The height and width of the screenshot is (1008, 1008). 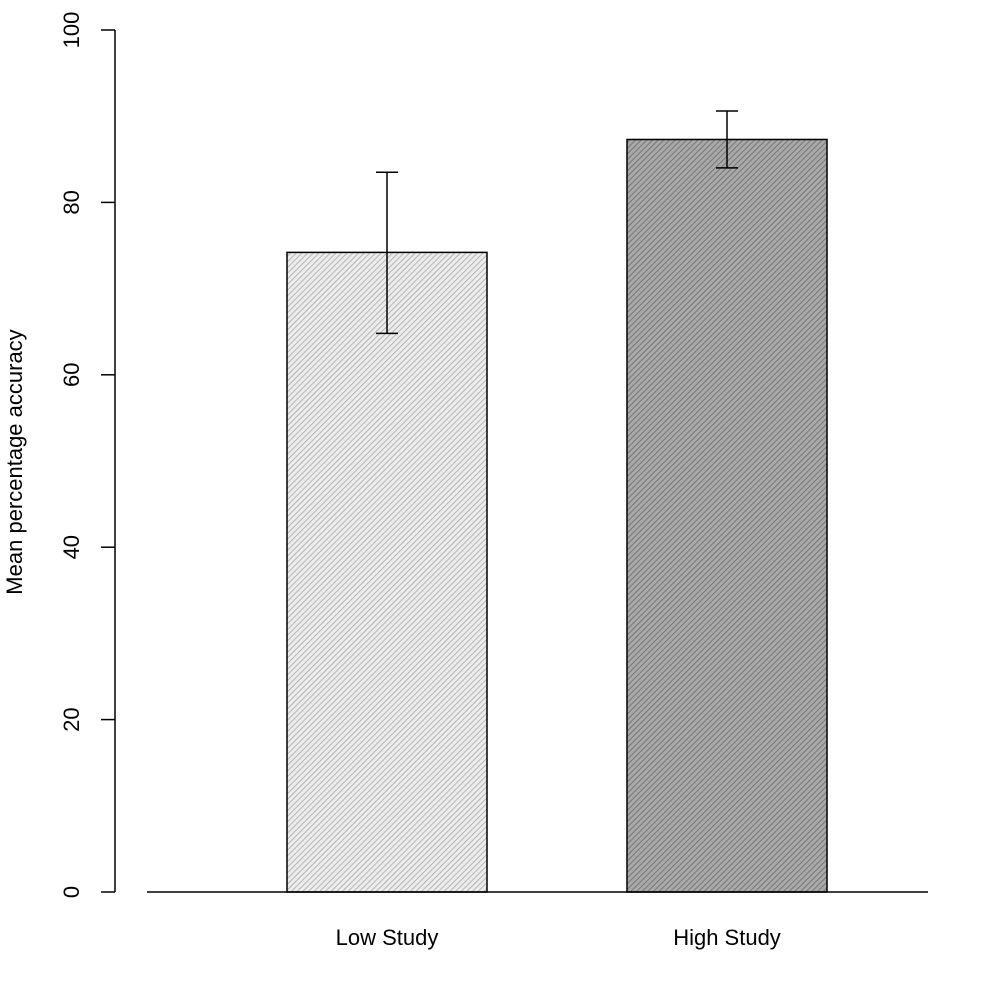 What do you see at coordinates (14, 461) in the screenshot?
I see `y-axis-title: Mean percentage accuracy` at bounding box center [14, 461].